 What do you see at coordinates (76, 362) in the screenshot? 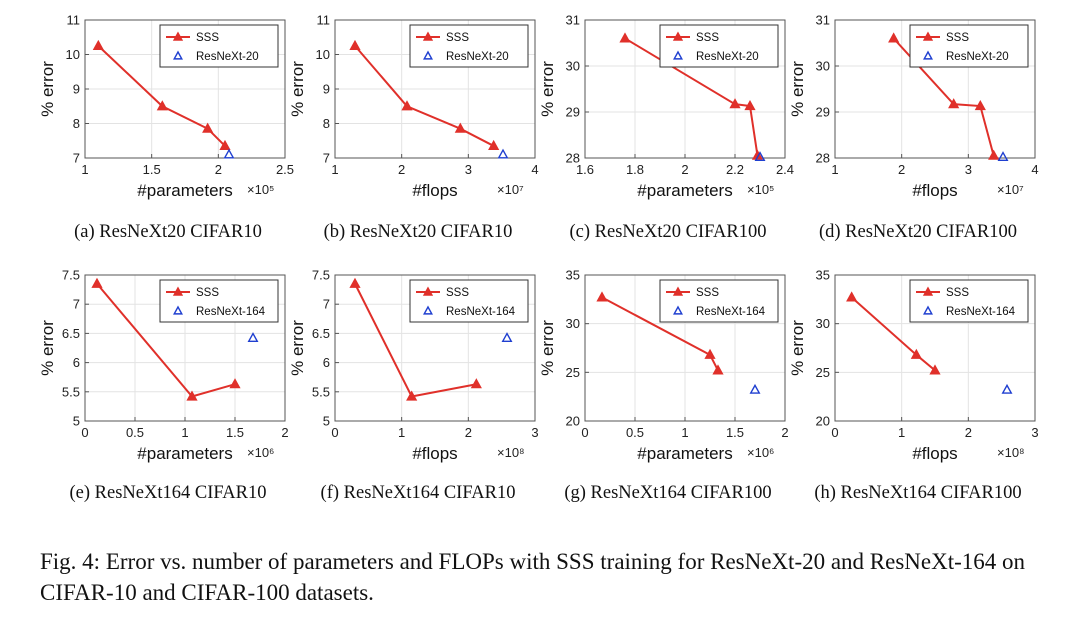
I see `y-tick-label: 6` at bounding box center [76, 362].